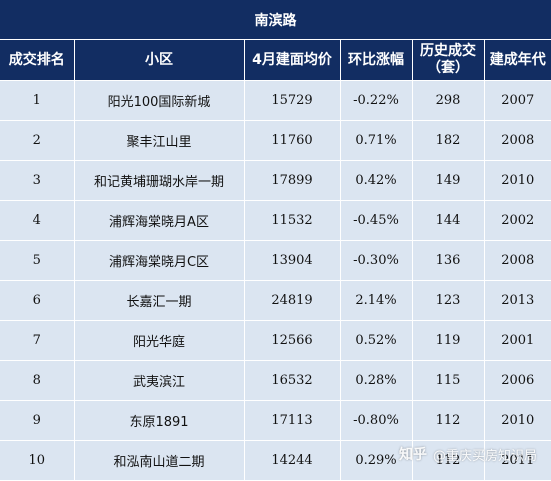 This screenshot has height=481, width=551. What do you see at coordinates (158, 140) in the screenshot?
I see `cell-community: 聚丰江山里` at bounding box center [158, 140].